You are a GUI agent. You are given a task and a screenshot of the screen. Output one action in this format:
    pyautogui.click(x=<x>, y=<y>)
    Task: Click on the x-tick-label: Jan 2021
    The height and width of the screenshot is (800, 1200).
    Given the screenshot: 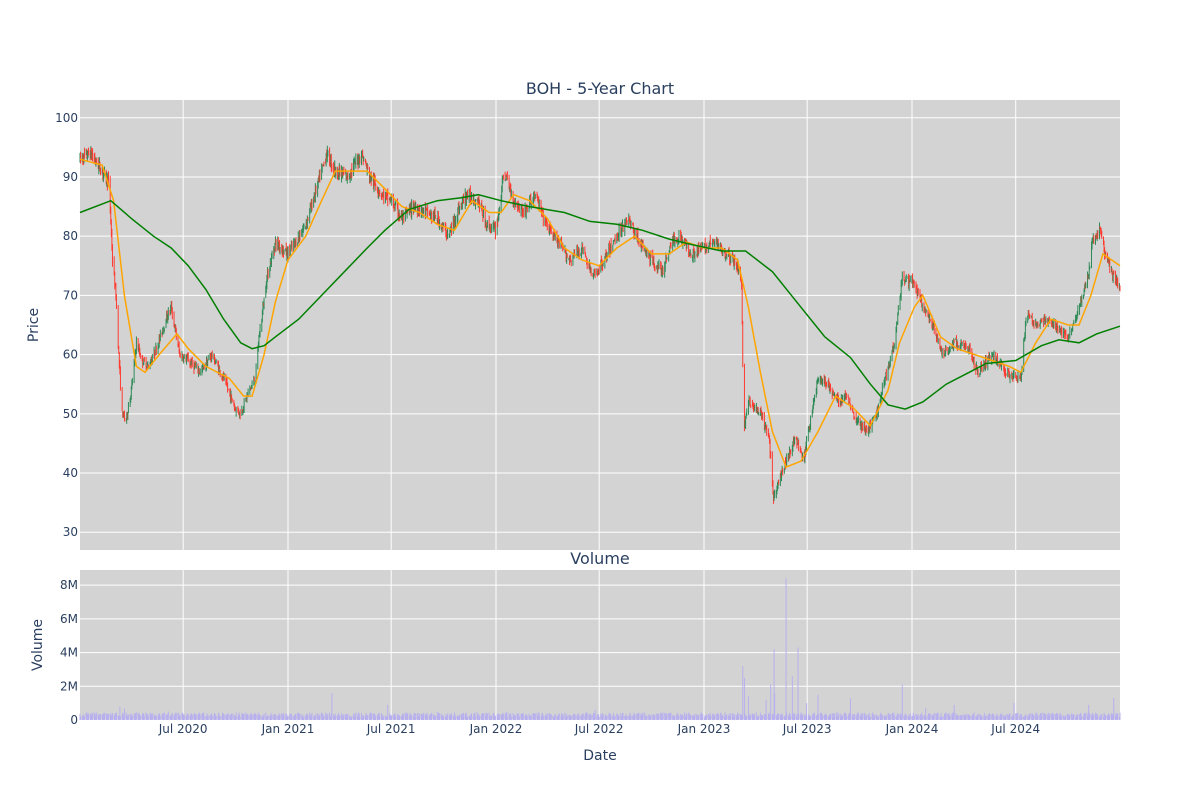 What is the action you would take?
    pyautogui.click(x=288, y=729)
    